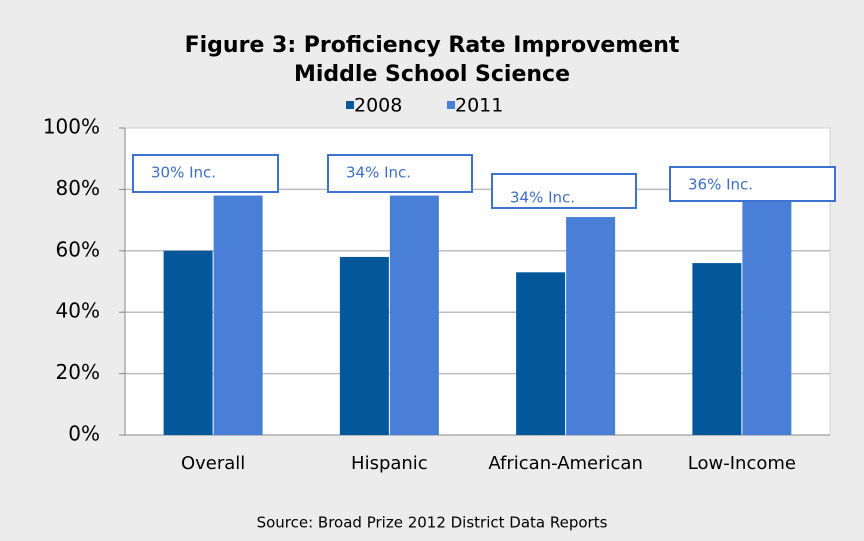 The height and width of the screenshot is (541, 864). Describe the element at coordinates (213, 463) in the screenshot. I see `x-tick-label: Overall` at that location.